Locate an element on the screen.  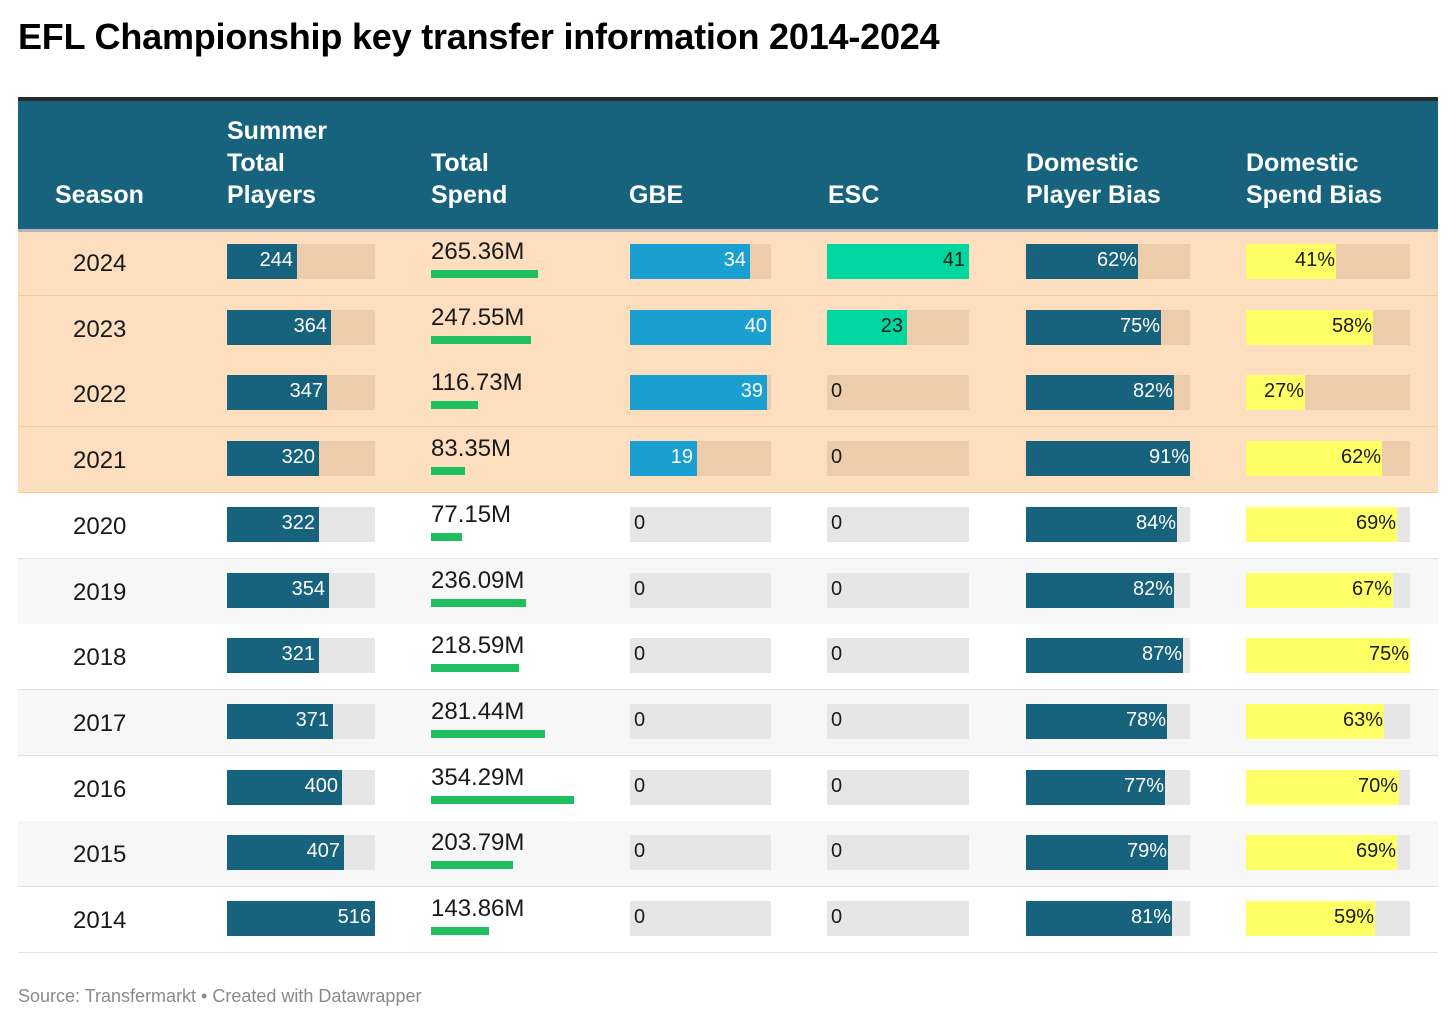
domestic-spend-bias-bar-track: 75% is located at coordinates (1328, 656).